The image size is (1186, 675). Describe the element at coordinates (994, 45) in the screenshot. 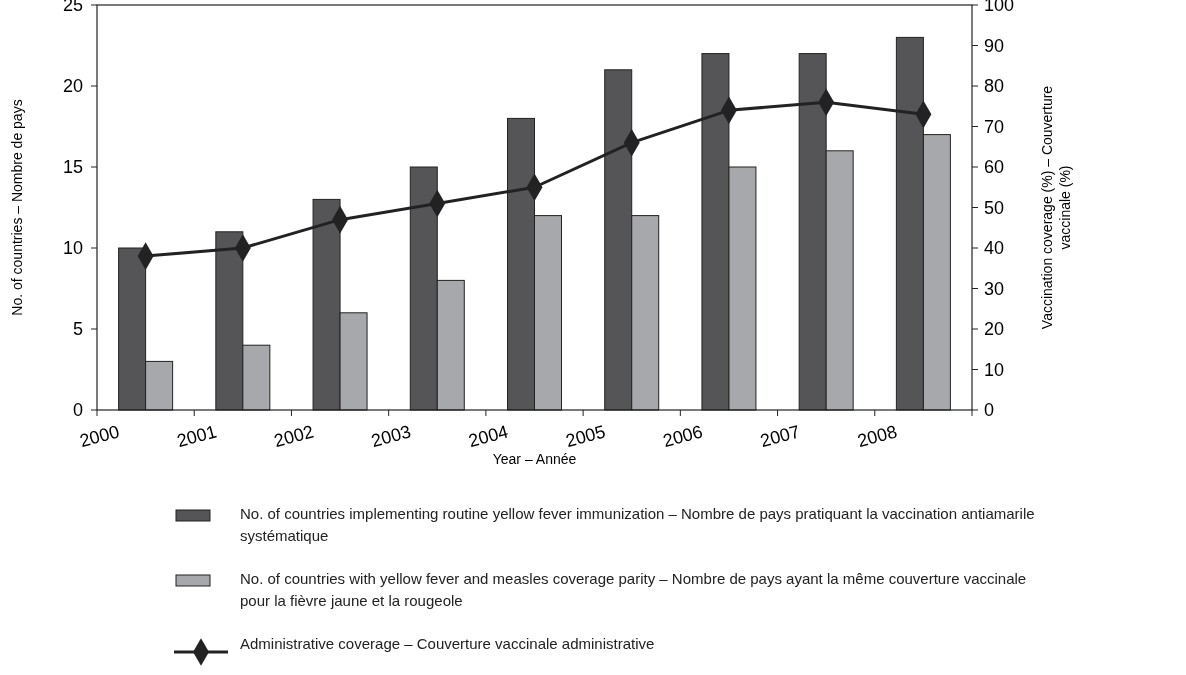

I see `y2-tick-label: 90` at that location.